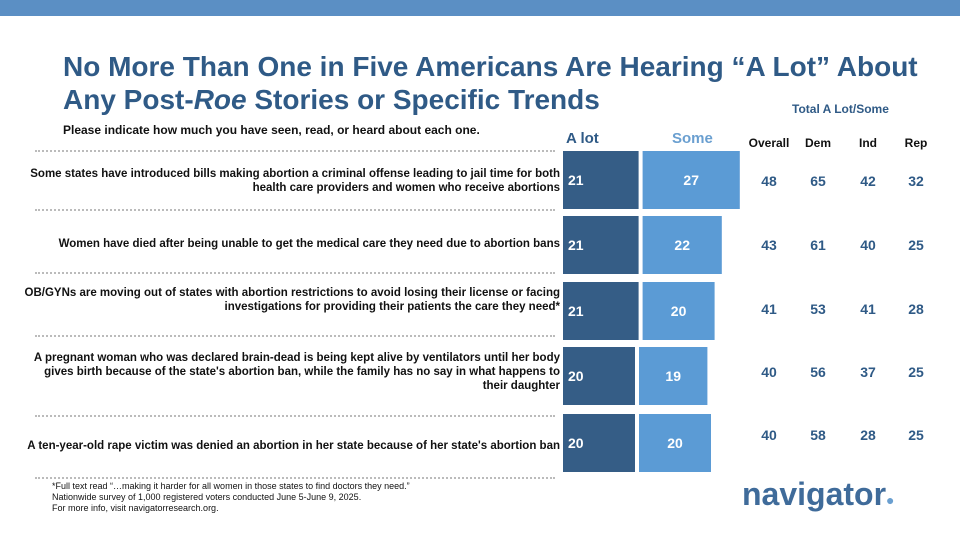 The height and width of the screenshot is (540, 960). I want to click on total-ind-4: 37, so click(868, 372).